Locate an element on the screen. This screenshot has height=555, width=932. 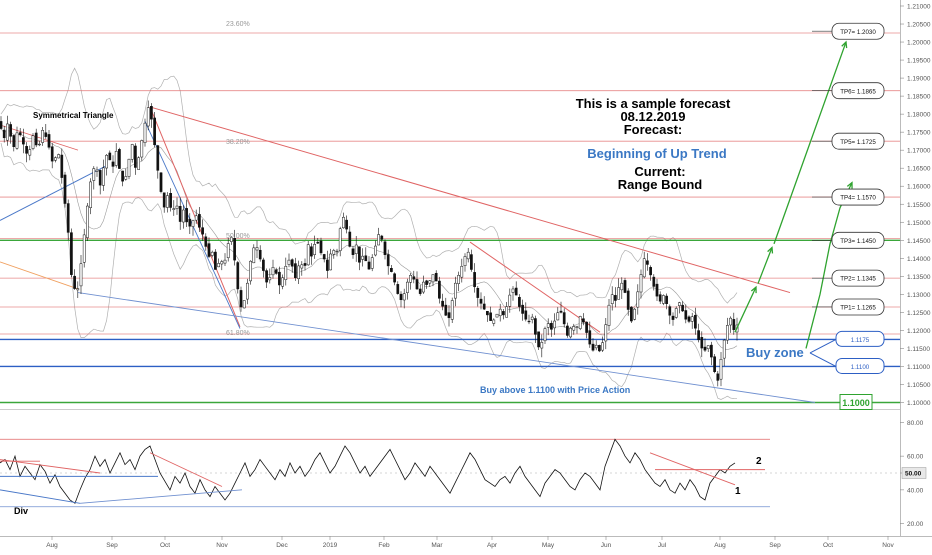
price-tick-label: 1.13500 is located at coordinates (919, 277).